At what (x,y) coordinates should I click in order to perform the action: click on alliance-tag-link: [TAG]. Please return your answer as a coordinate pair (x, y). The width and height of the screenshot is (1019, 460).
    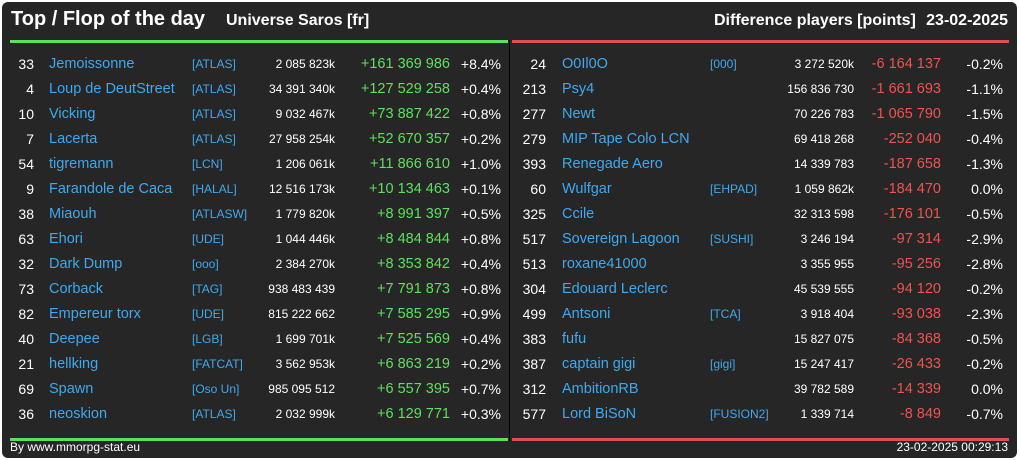
    Looking at the image, I should click on (207, 289).